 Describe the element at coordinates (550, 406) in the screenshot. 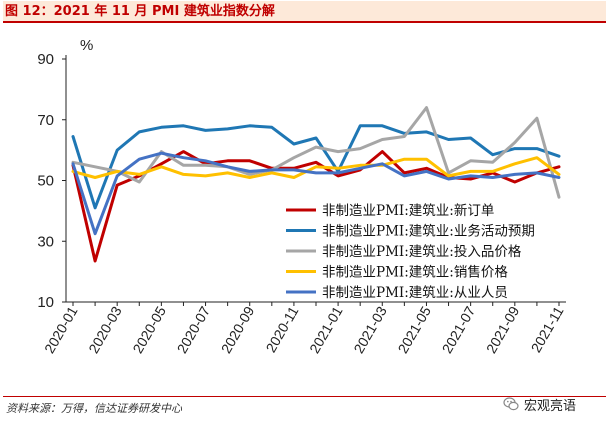

I see `watermark-text: 宏观亮语` at that location.